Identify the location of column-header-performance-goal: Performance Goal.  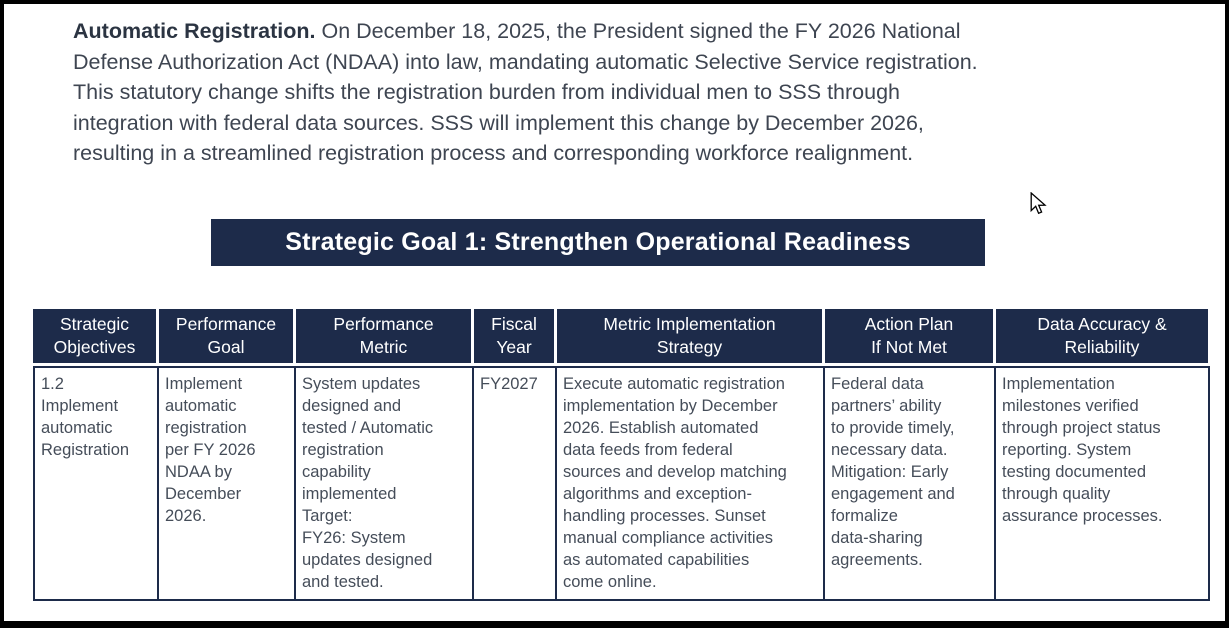
(226, 336).